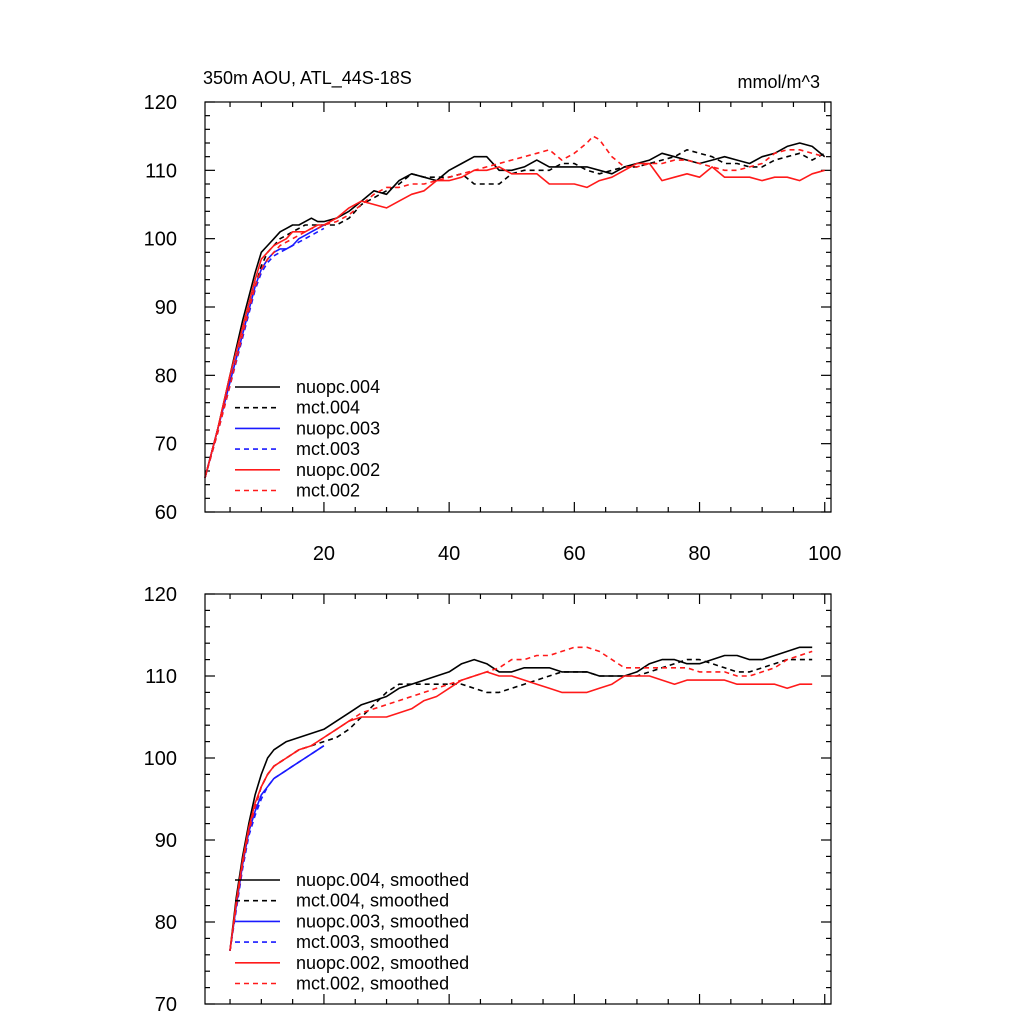 Image resolution: width=1024 pixels, height=1024 pixels. What do you see at coordinates (328, 491) in the screenshot?
I see `legend-label: mct.002` at bounding box center [328, 491].